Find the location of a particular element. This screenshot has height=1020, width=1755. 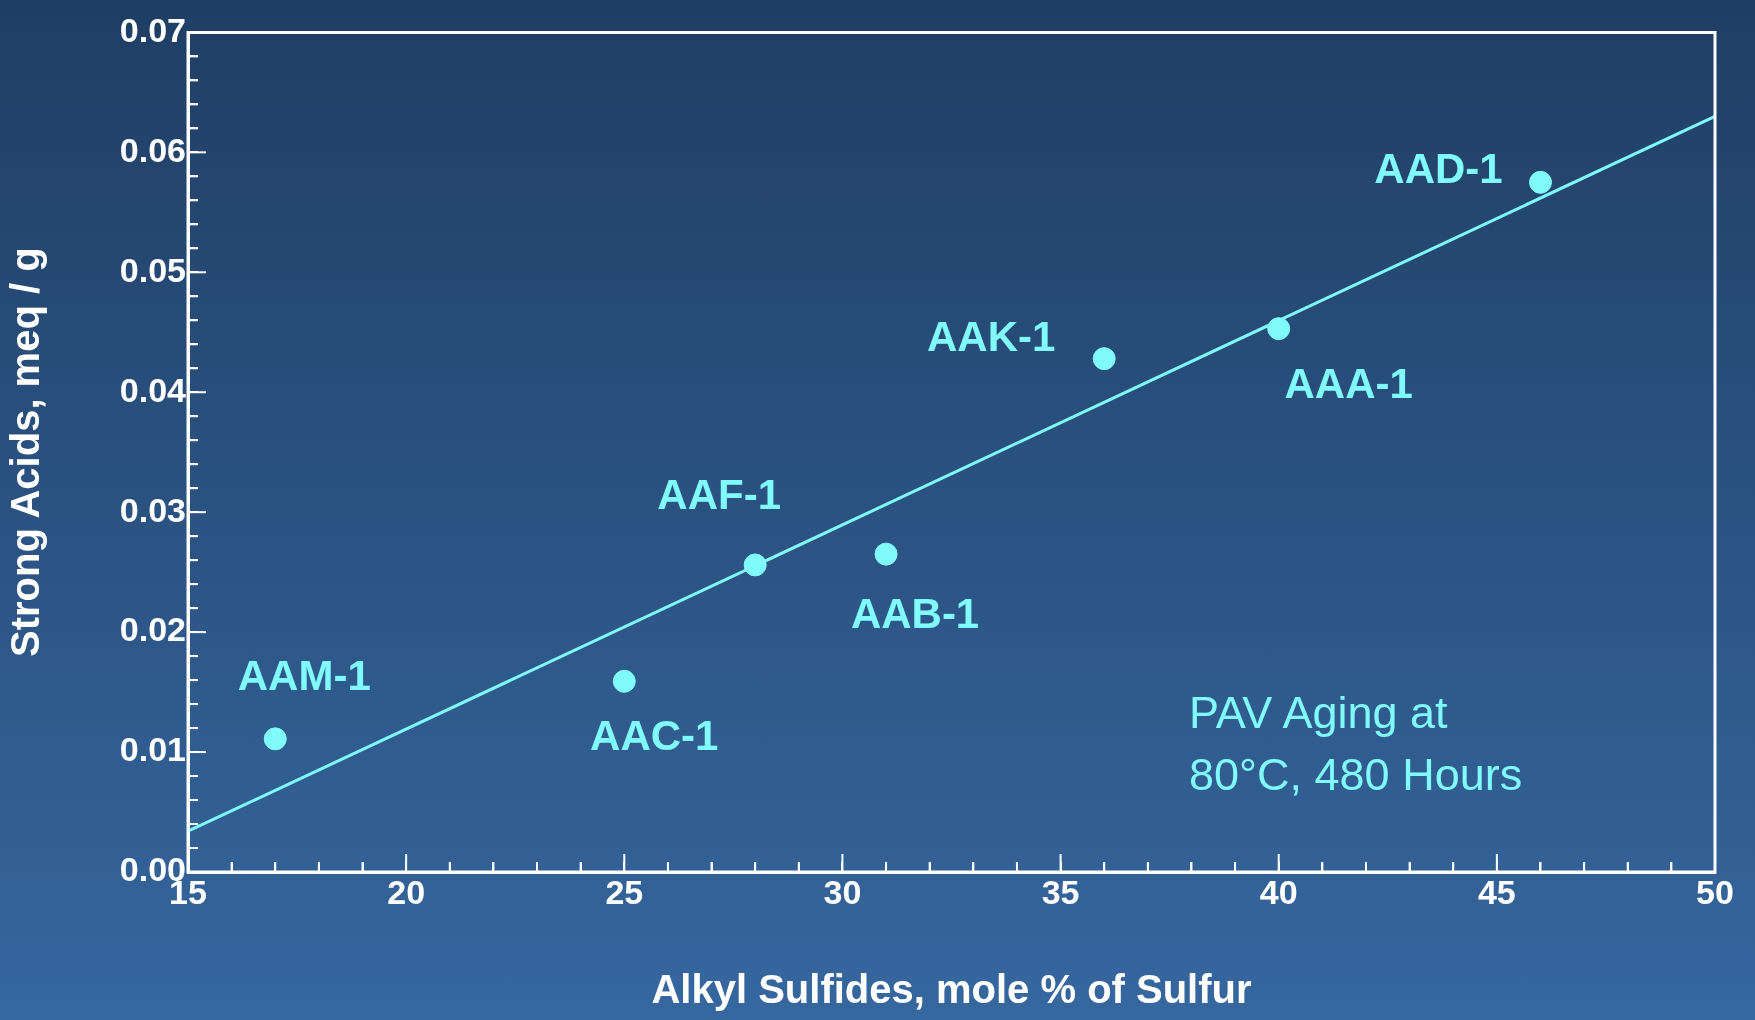

annotation: AAD-1 is located at coordinates (1438, 168).